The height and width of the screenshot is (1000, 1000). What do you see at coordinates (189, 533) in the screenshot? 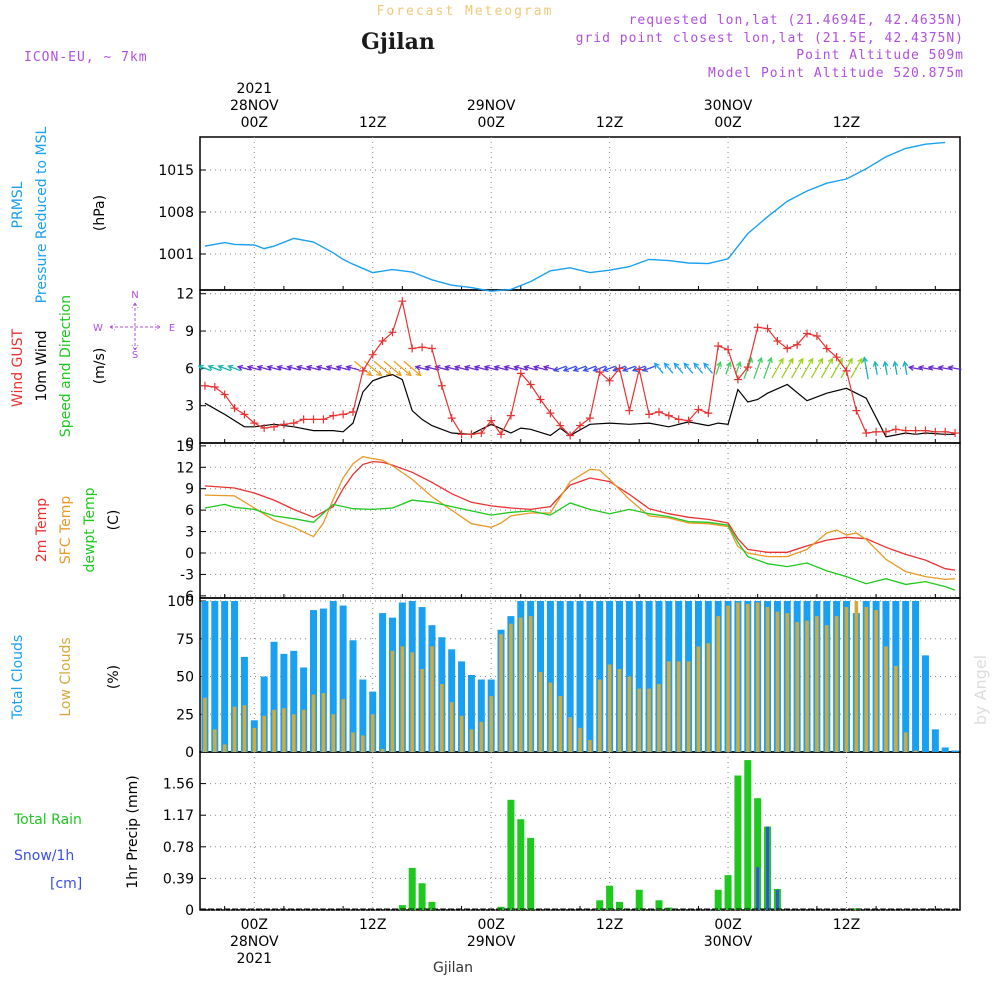
I see `y-tick-label: 3` at bounding box center [189, 533].